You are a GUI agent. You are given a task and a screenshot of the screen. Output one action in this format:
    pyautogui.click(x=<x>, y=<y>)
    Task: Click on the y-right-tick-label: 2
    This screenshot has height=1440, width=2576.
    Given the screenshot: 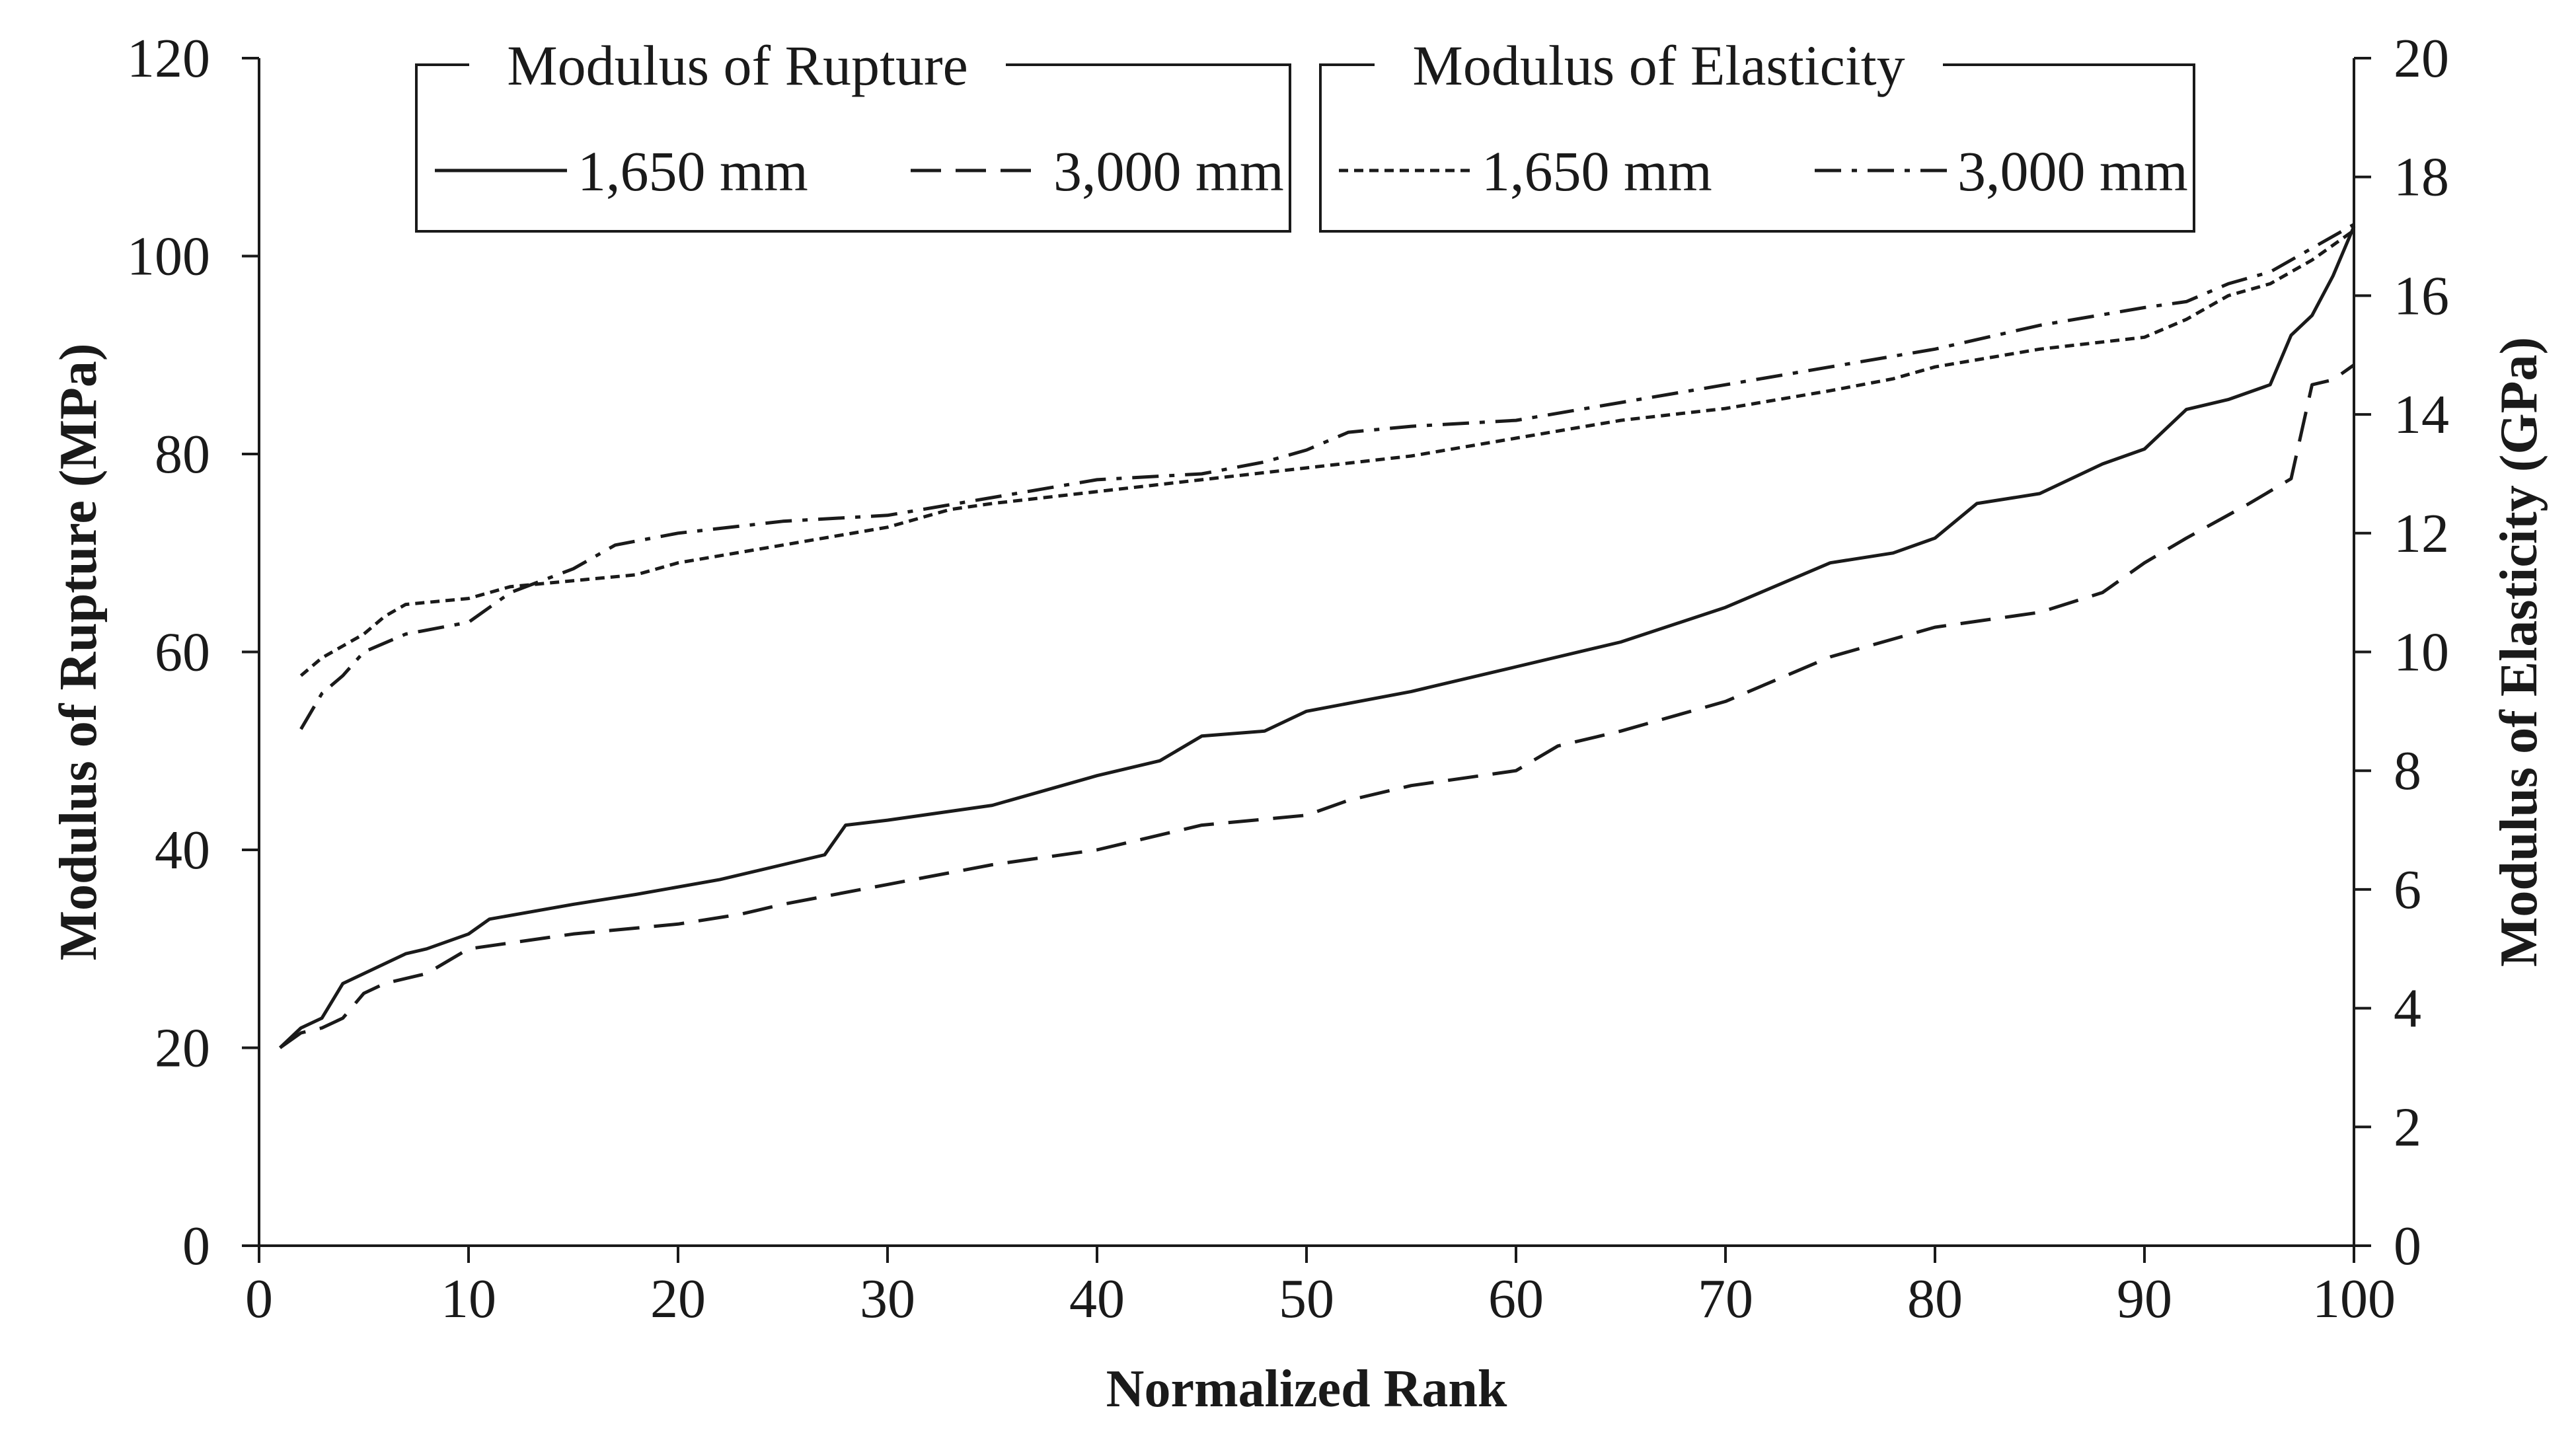 What is the action you would take?
    pyautogui.click(x=2408, y=1127)
    